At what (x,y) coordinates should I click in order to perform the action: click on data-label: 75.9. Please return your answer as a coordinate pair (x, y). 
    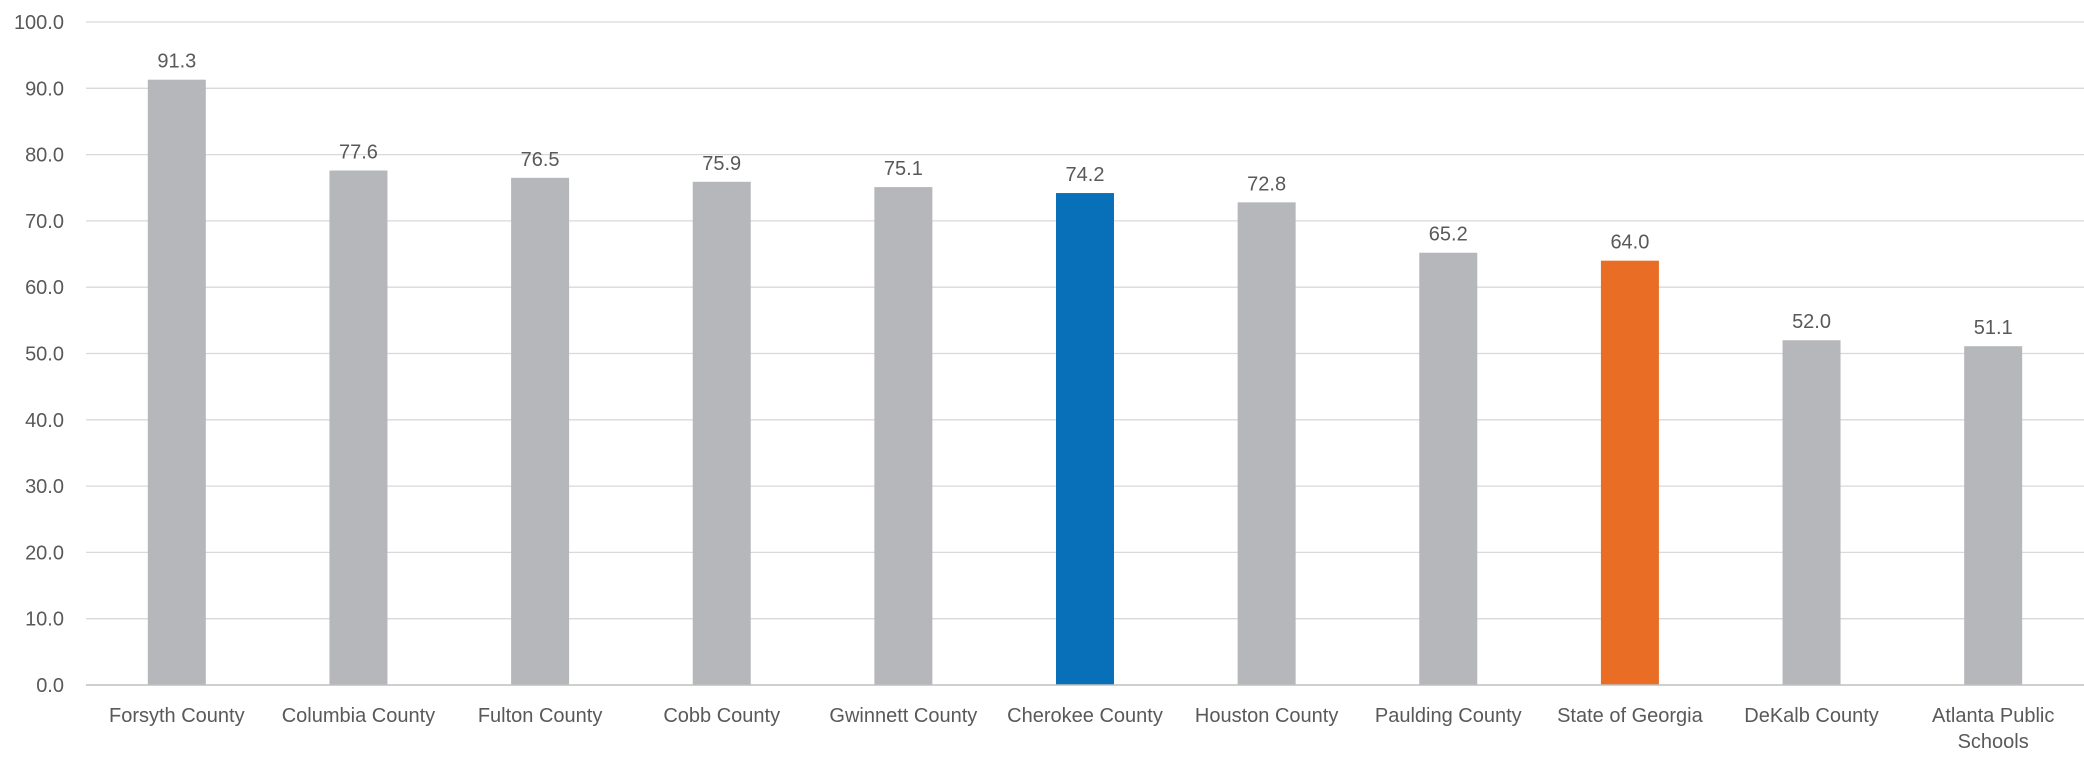
    Looking at the image, I should click on (721, 164).